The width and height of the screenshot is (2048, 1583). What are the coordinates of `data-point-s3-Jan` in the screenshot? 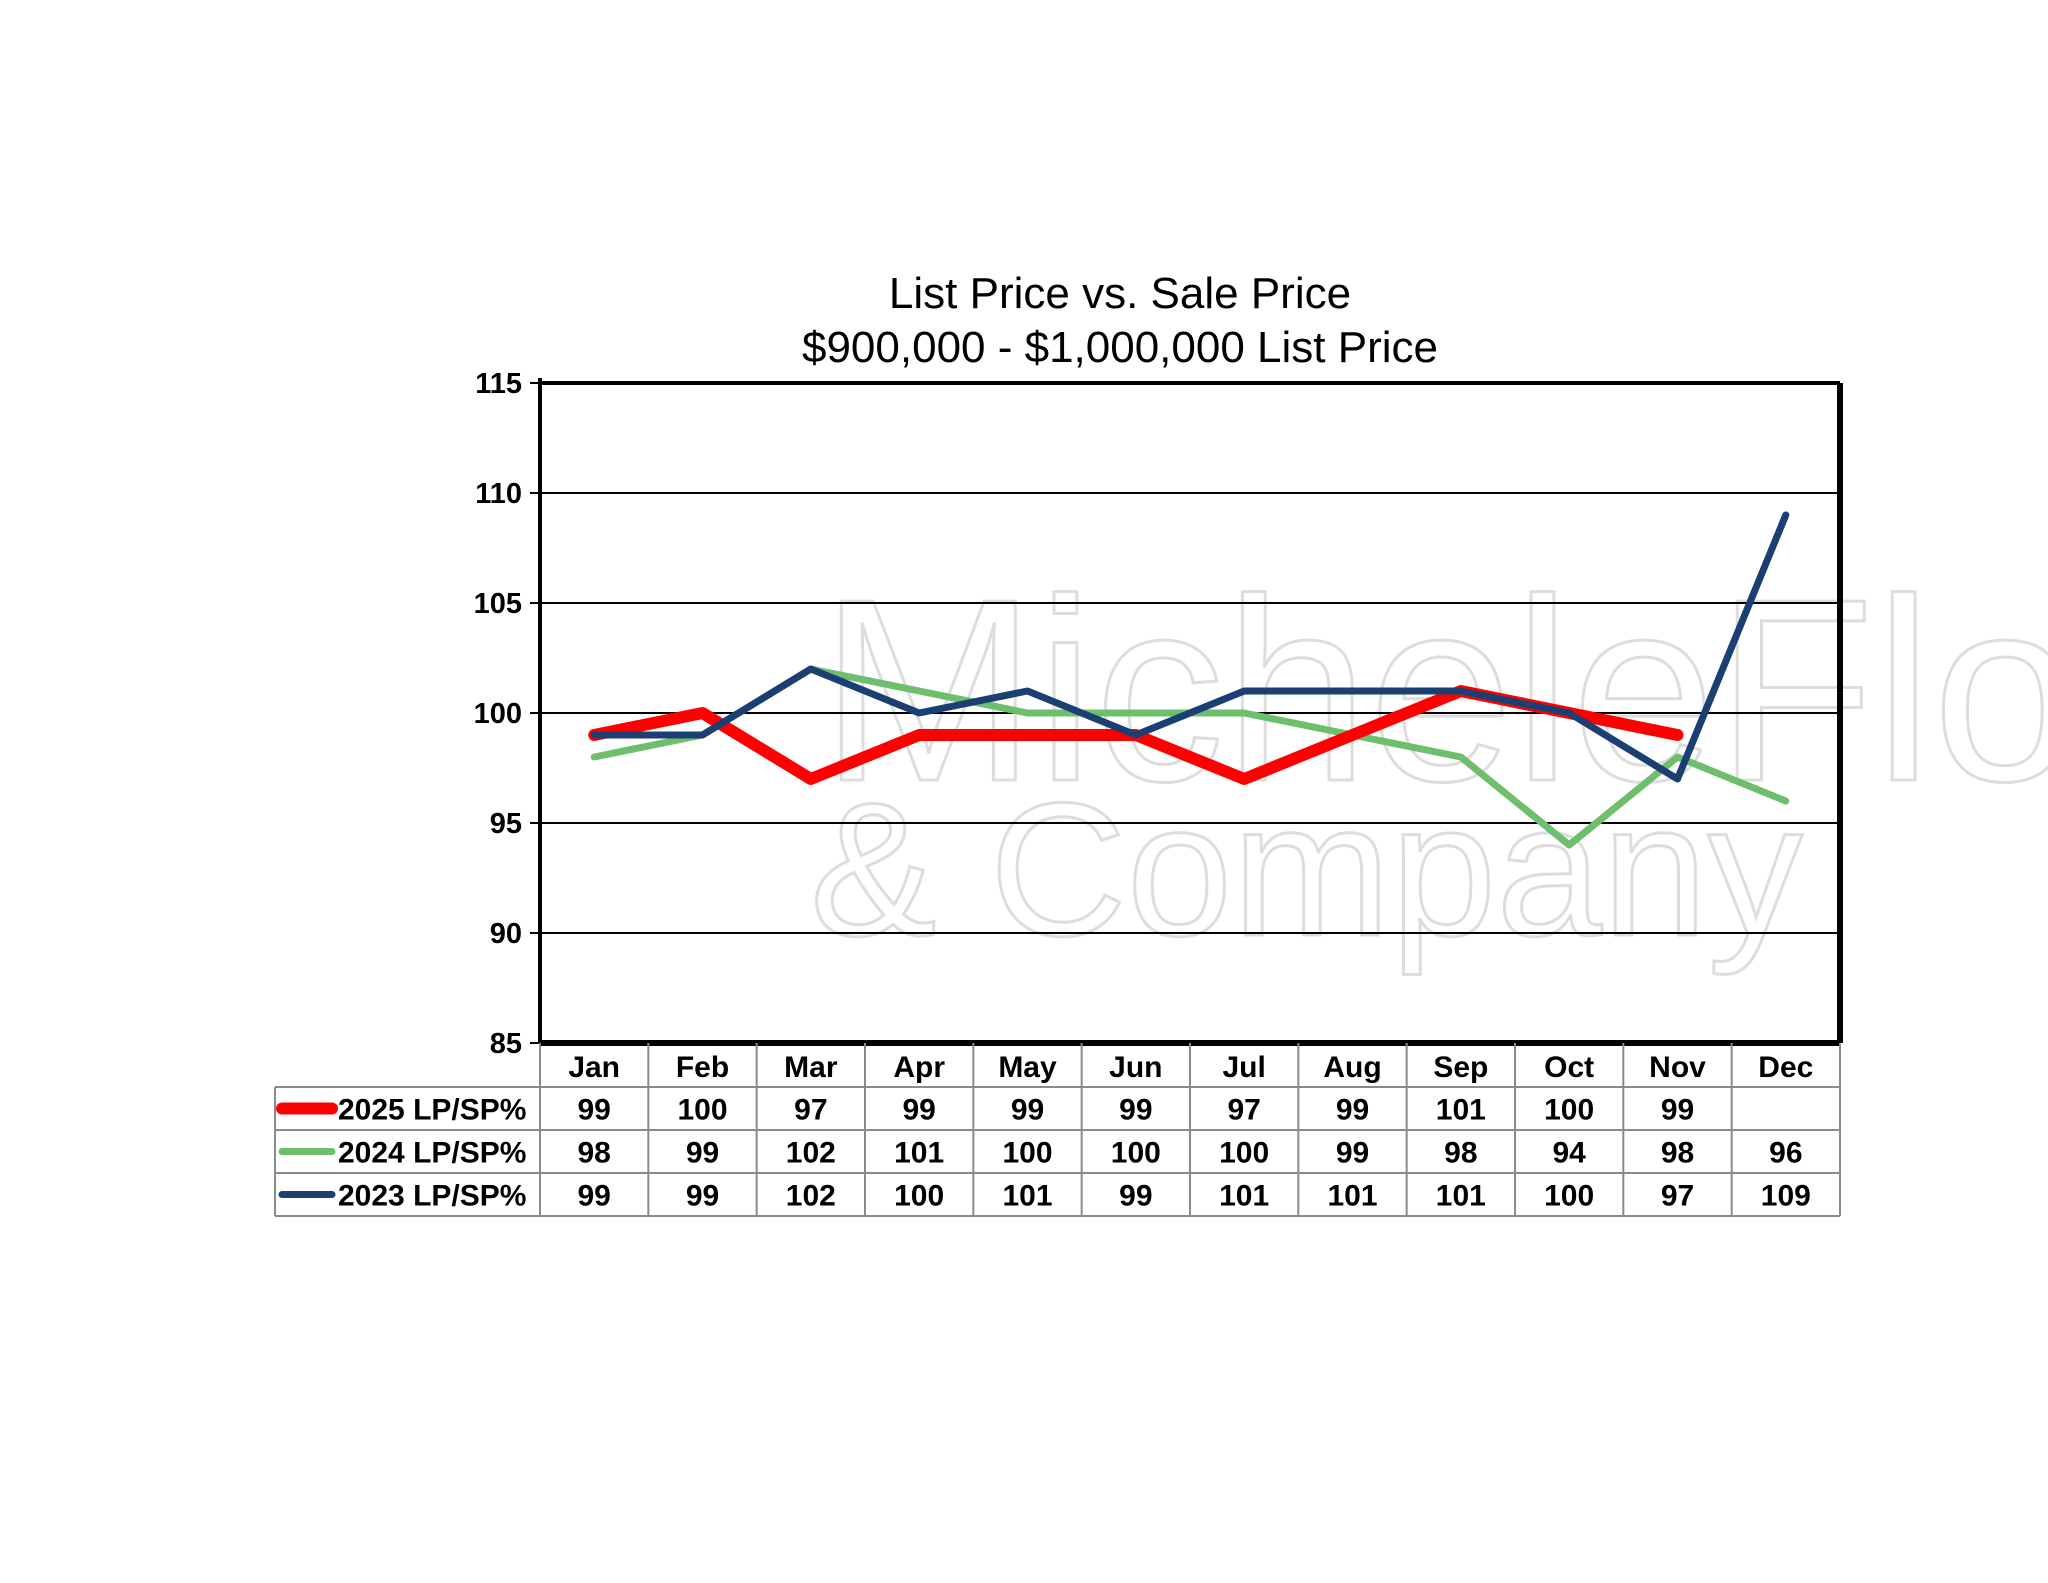 It's located at (594, 735).